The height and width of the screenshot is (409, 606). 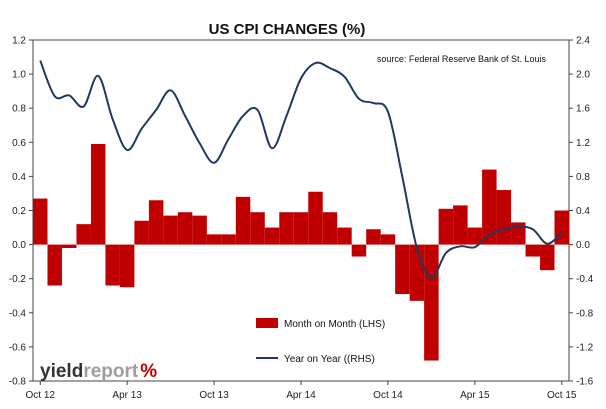 I want to click on left-tick-label: 0.8, so click(x=19, y=109).